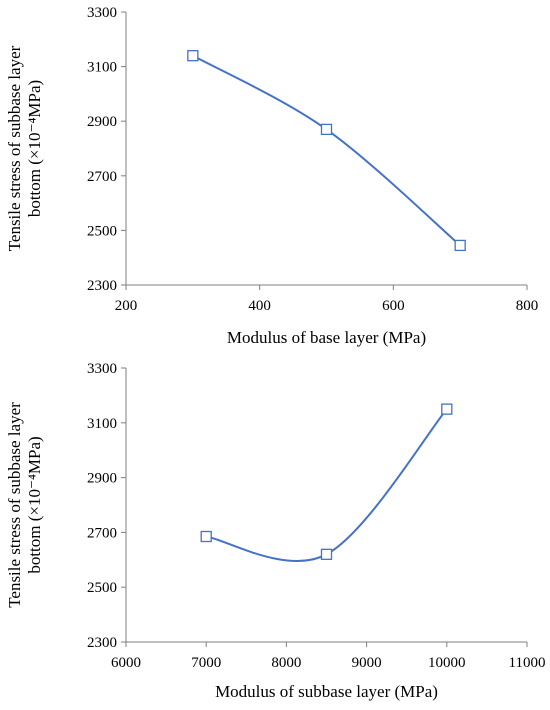  I want to click on x-tick-label: 200, so click(126, 306).